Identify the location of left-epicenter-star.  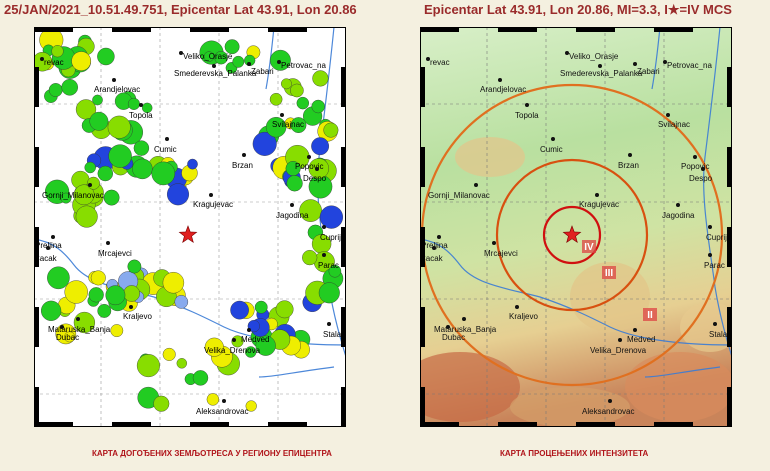
(188, 234).